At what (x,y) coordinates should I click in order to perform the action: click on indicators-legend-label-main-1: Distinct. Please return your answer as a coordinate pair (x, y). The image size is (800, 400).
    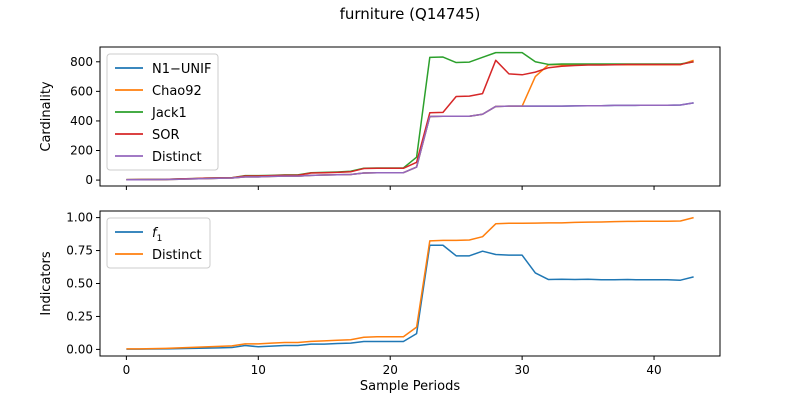
    Looking at the image, I should click on (177, 255).